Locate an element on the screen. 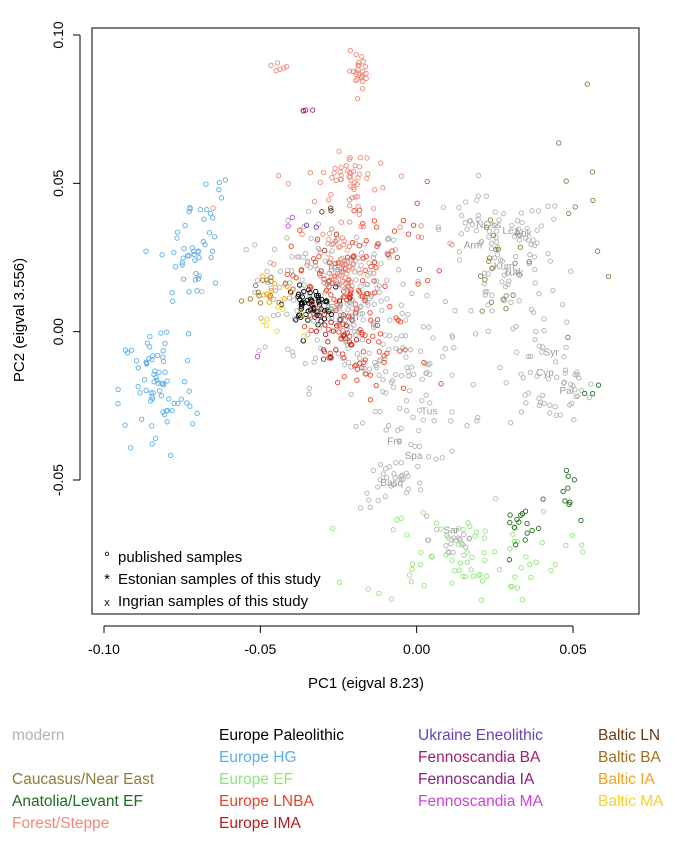  legend-modern: modern is located at coordinates (38, 735).